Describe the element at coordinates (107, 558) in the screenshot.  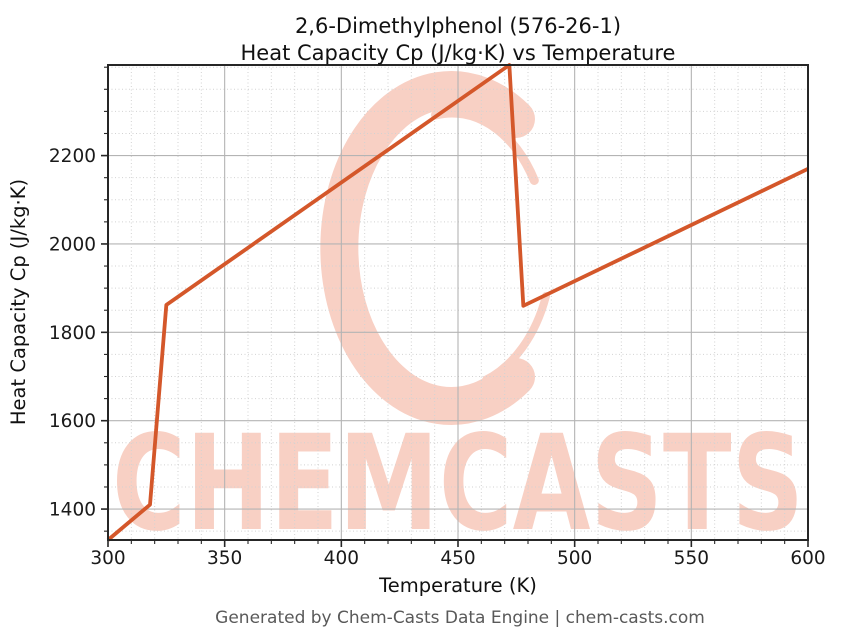
I see `x-tick-label: 300` at that location.